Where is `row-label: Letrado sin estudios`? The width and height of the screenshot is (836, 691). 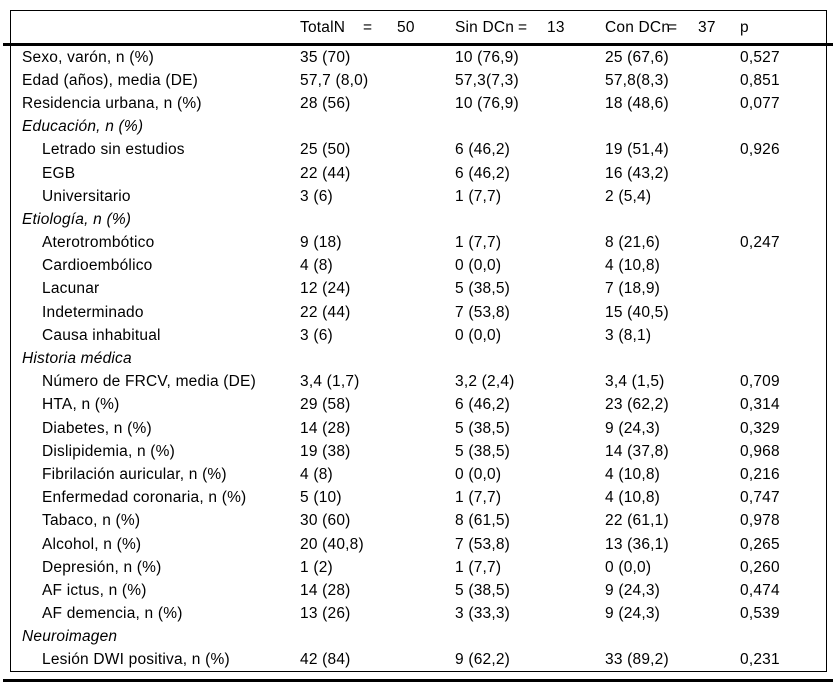 row-label: Letrado sin estudios is located at coordinates (113, 150).